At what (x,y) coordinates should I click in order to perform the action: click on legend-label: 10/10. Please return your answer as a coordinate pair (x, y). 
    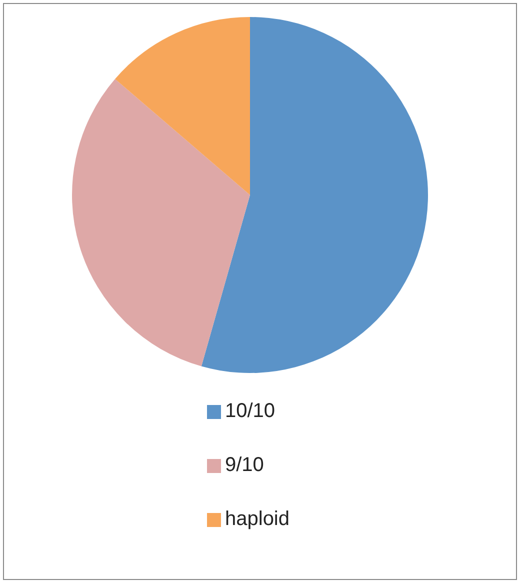
    Looking at the image, I should click on (250, 411).